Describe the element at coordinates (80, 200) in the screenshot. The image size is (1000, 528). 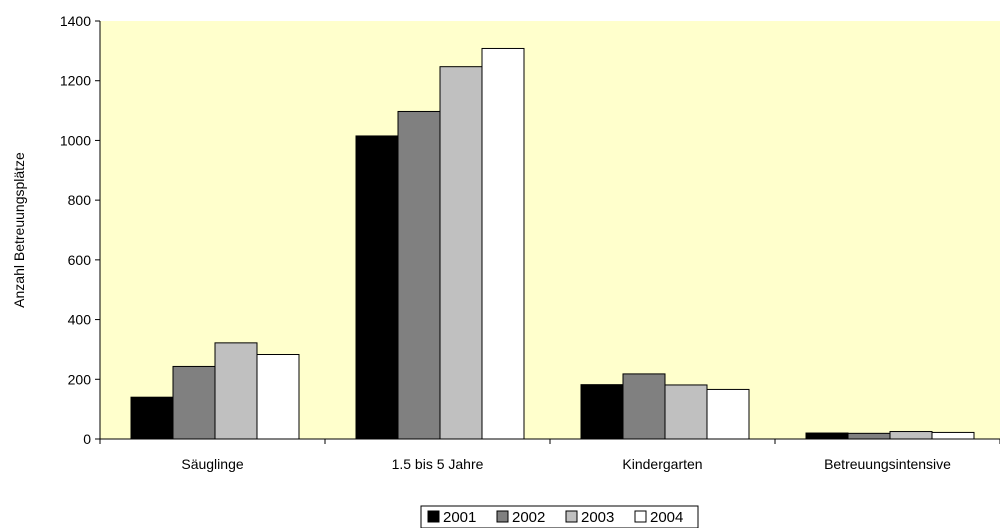
I see `y-tick-label: 800` at that location.